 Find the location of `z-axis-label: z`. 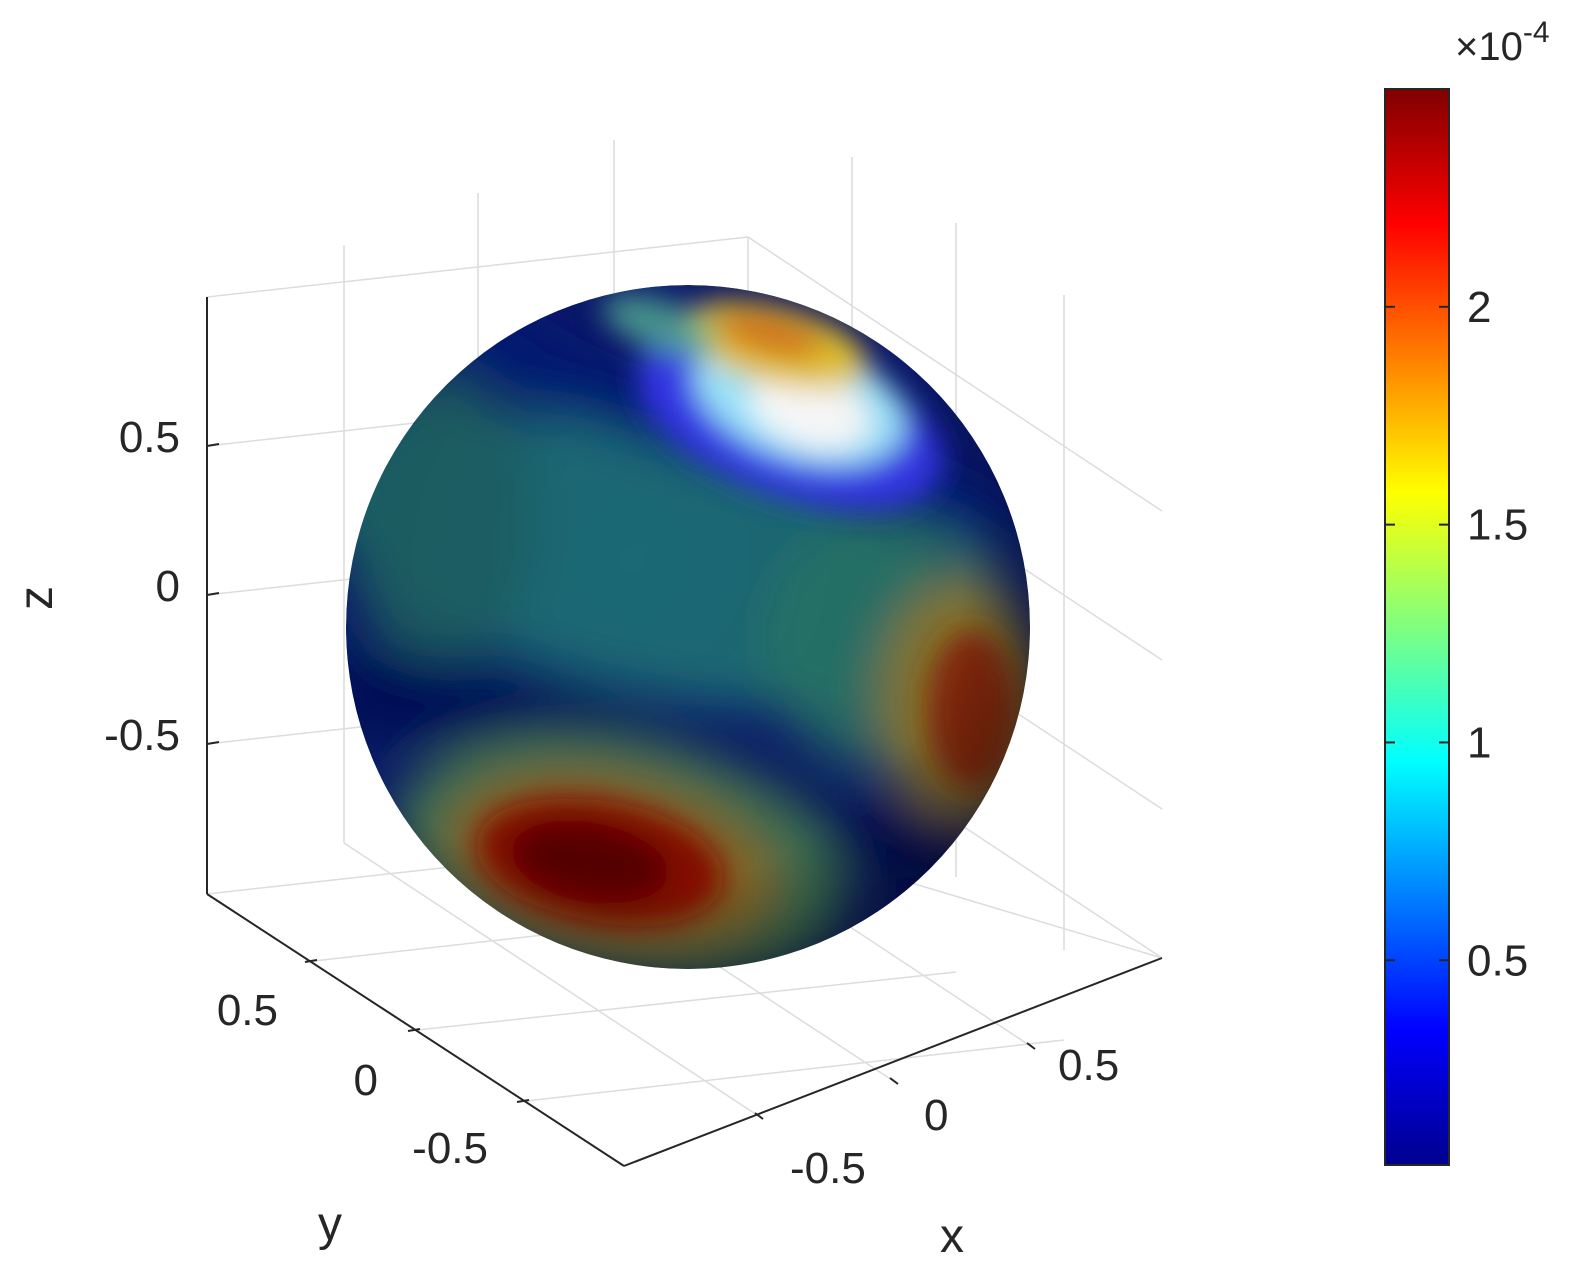

z-axis-label: z is located at coordinates (36, 598).